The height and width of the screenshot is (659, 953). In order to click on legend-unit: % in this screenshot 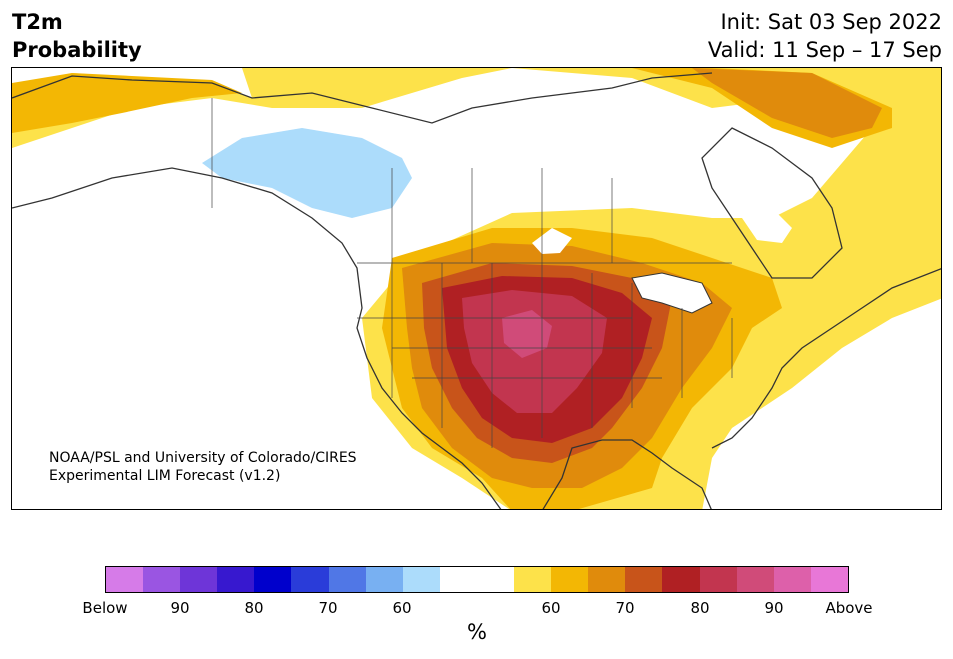, I will do `click(477, 632)`.